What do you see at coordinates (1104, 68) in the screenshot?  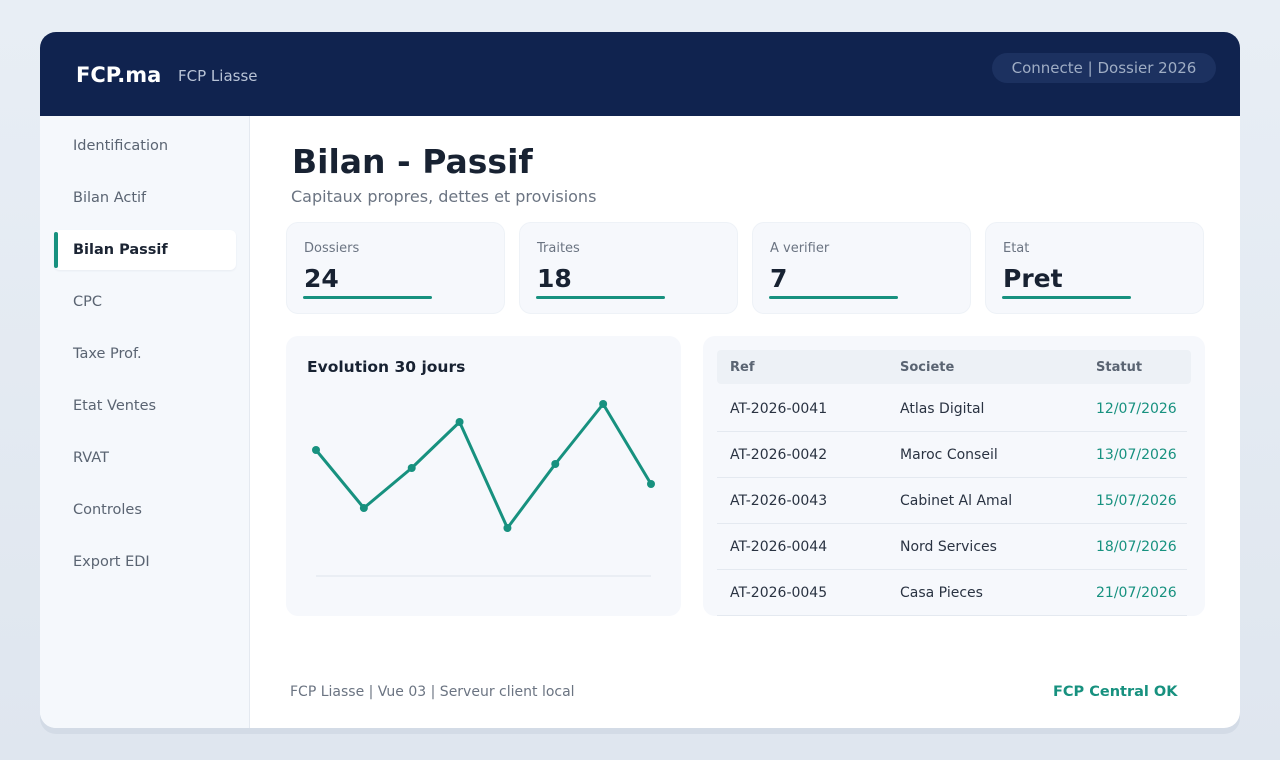 I see `connection-status-badge: Connecte | Dossier 2026` at bounding box center [1104, 68].